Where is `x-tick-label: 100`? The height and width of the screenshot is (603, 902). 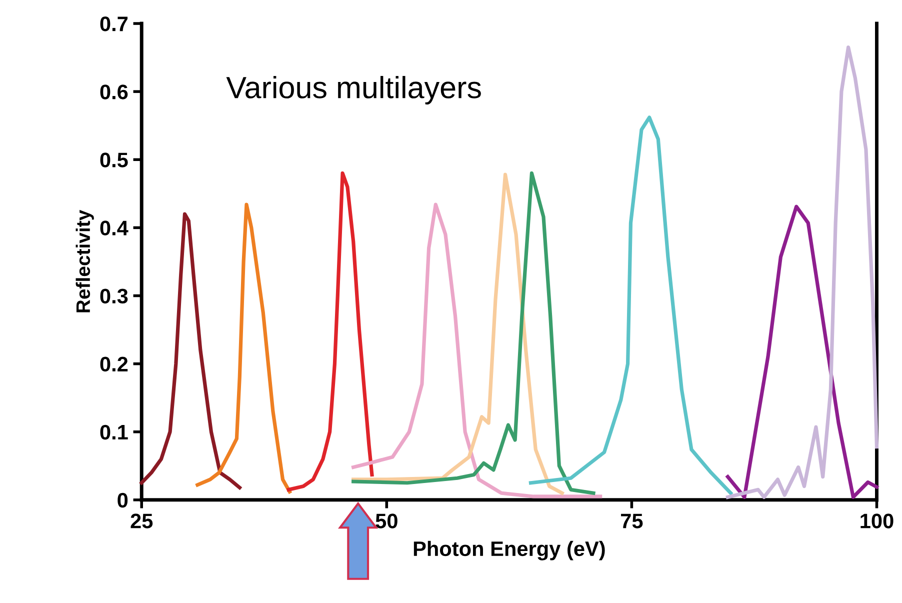 x-tick-label: 100 is located at coordinates (877, 521).